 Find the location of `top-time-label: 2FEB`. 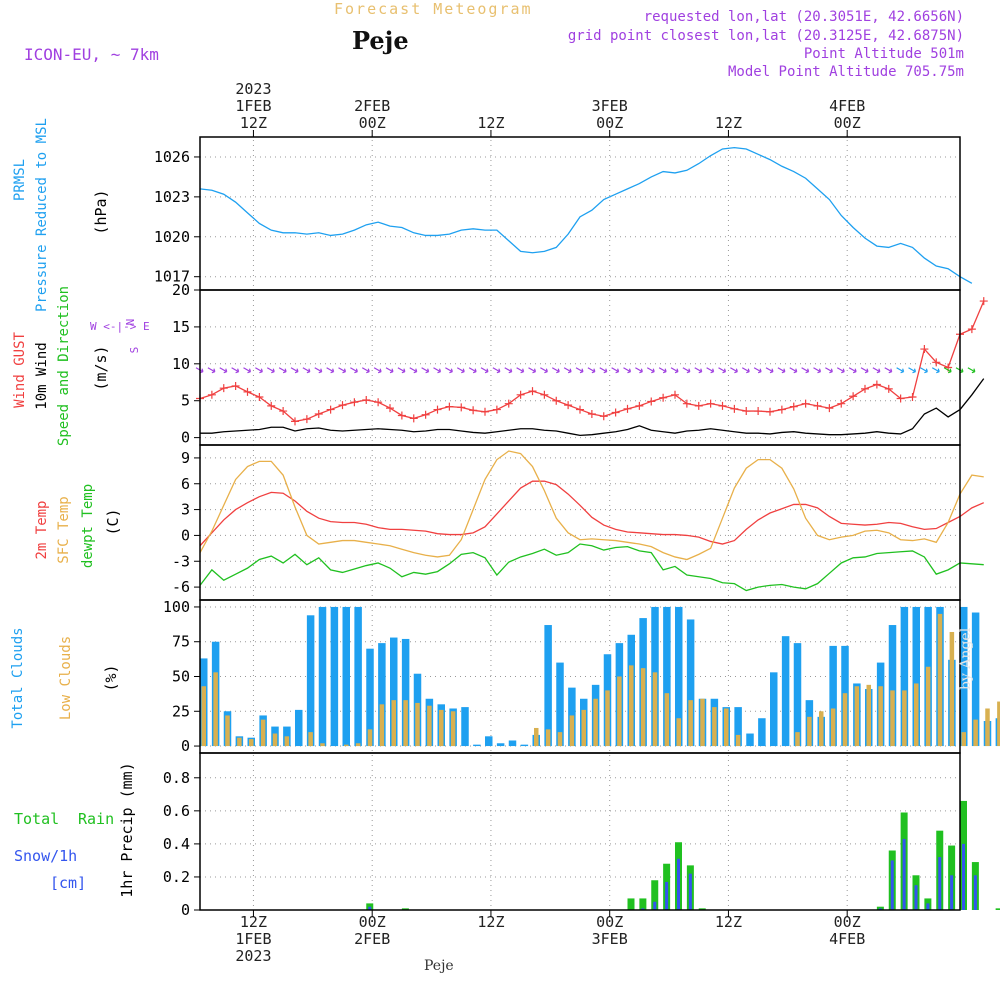

top-time-label: 2FEB is located at coordinates (372, 106).